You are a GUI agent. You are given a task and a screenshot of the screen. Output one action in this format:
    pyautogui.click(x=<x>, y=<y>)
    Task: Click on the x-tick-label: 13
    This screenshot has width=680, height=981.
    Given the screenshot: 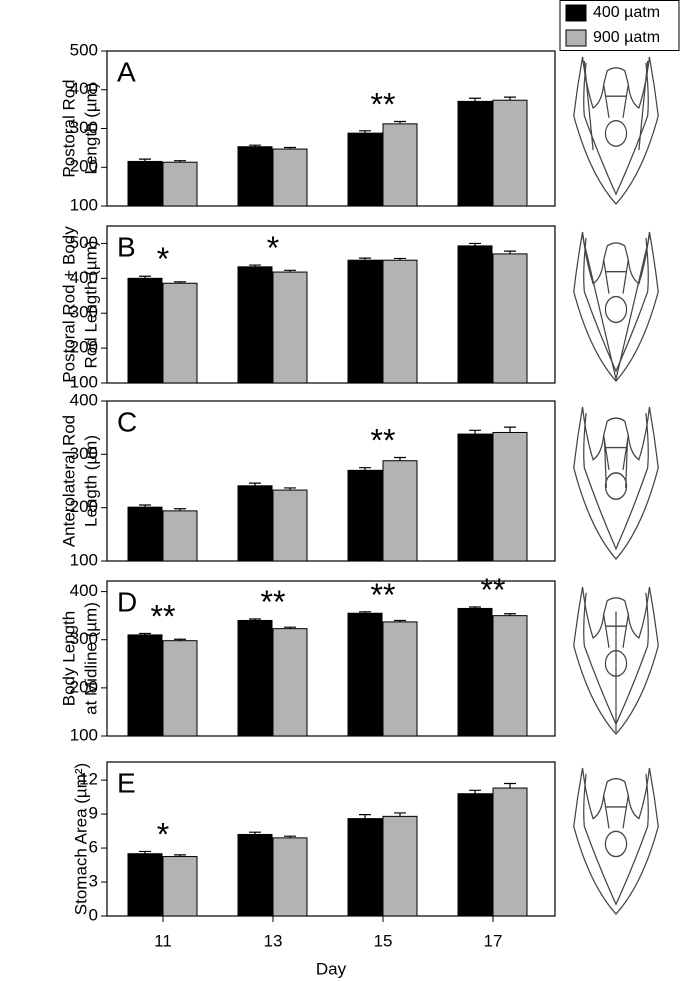 What is the action you would take?
    pyautogui.click(x=273, y=940)
    